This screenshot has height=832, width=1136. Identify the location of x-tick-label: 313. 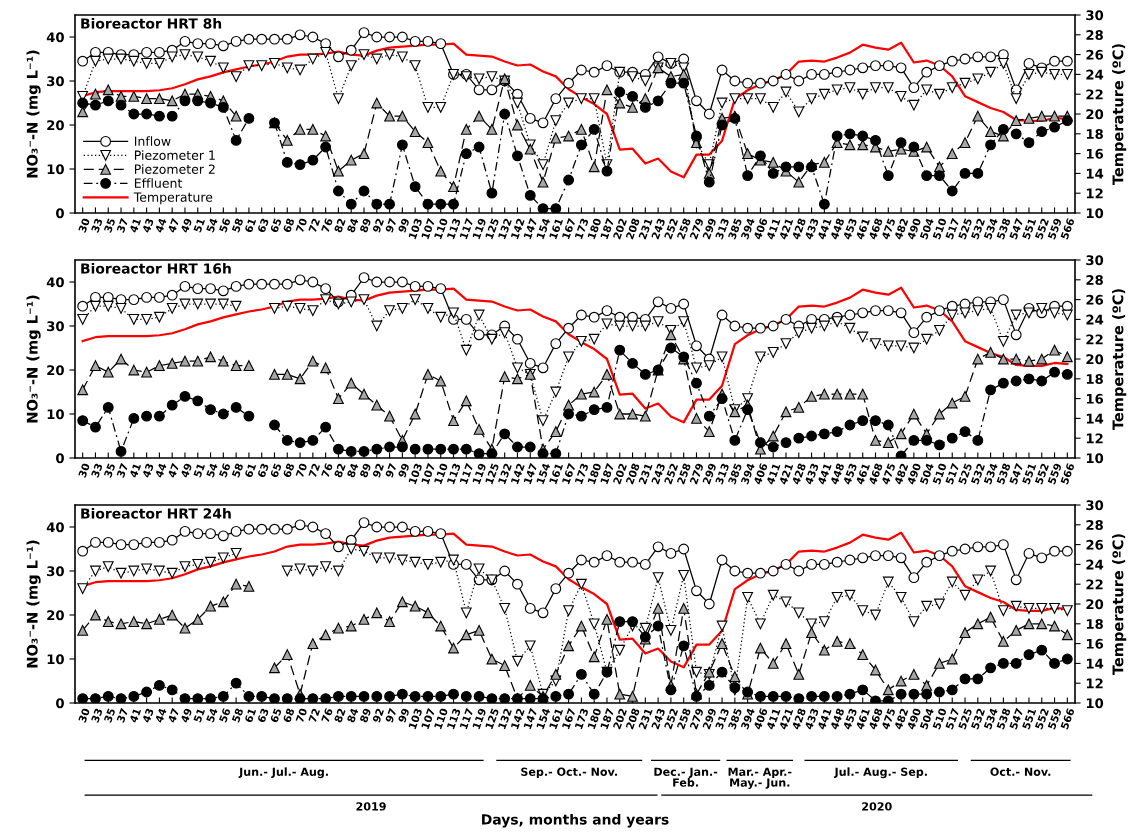
(722, 229).